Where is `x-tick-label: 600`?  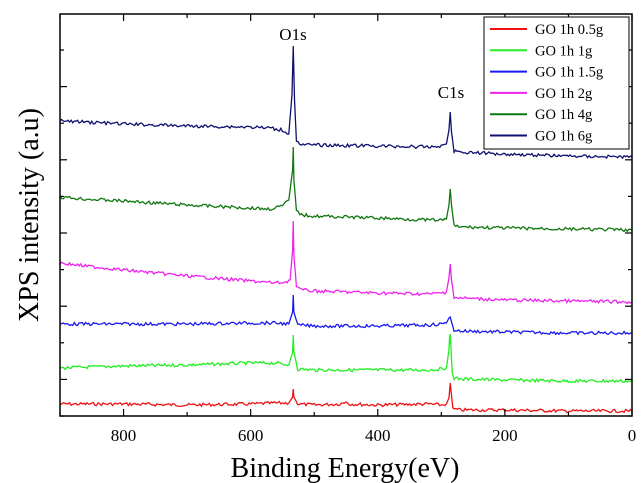
x-tick-label: 600 is located at coordinates (251, 435).